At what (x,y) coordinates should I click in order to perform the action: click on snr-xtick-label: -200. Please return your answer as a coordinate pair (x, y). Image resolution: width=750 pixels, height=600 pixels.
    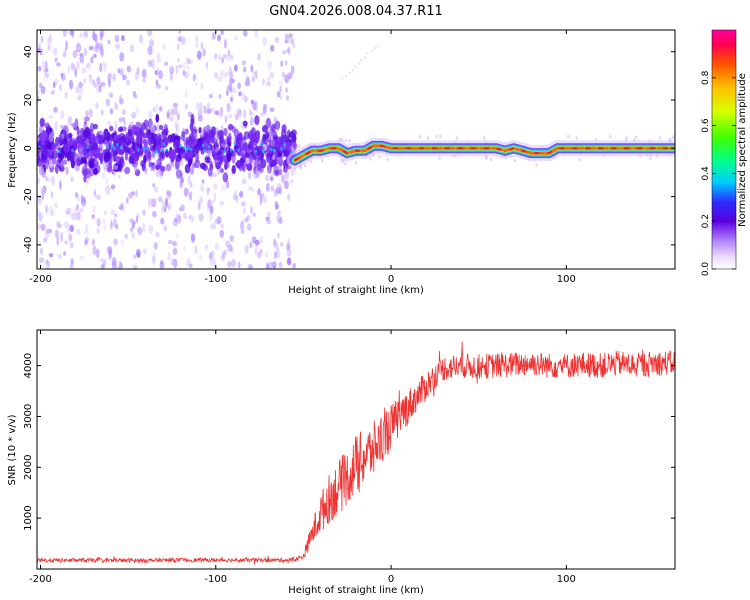
    Looking at the image, I should click on (40, 579).